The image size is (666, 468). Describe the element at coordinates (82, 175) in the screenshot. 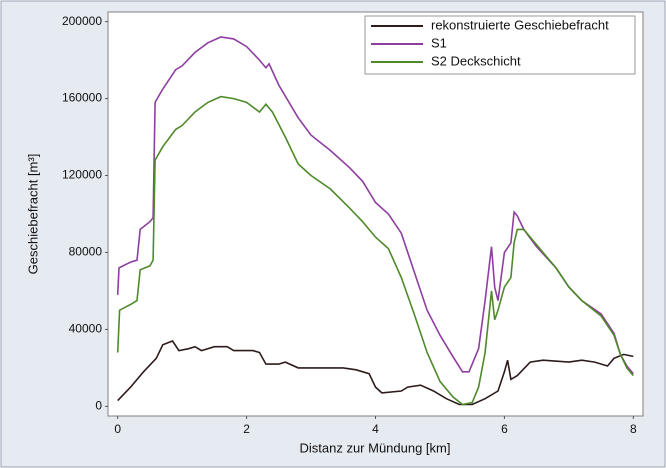

I see `y-tick-label: 120000` at that location.